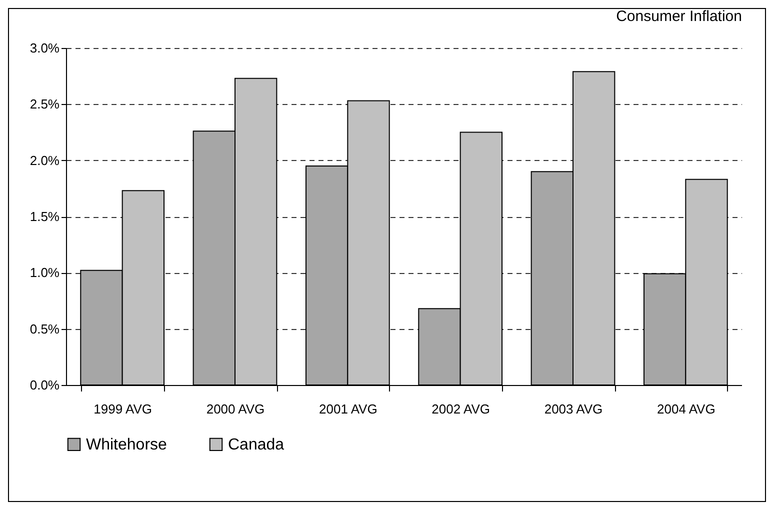 The width and height of the screenshot is (776, 512). What do you see at coordinates (123, 409) in the screenshot?
I see `x-tick-label: 1999 AVG` at bounding box center [123, 409].